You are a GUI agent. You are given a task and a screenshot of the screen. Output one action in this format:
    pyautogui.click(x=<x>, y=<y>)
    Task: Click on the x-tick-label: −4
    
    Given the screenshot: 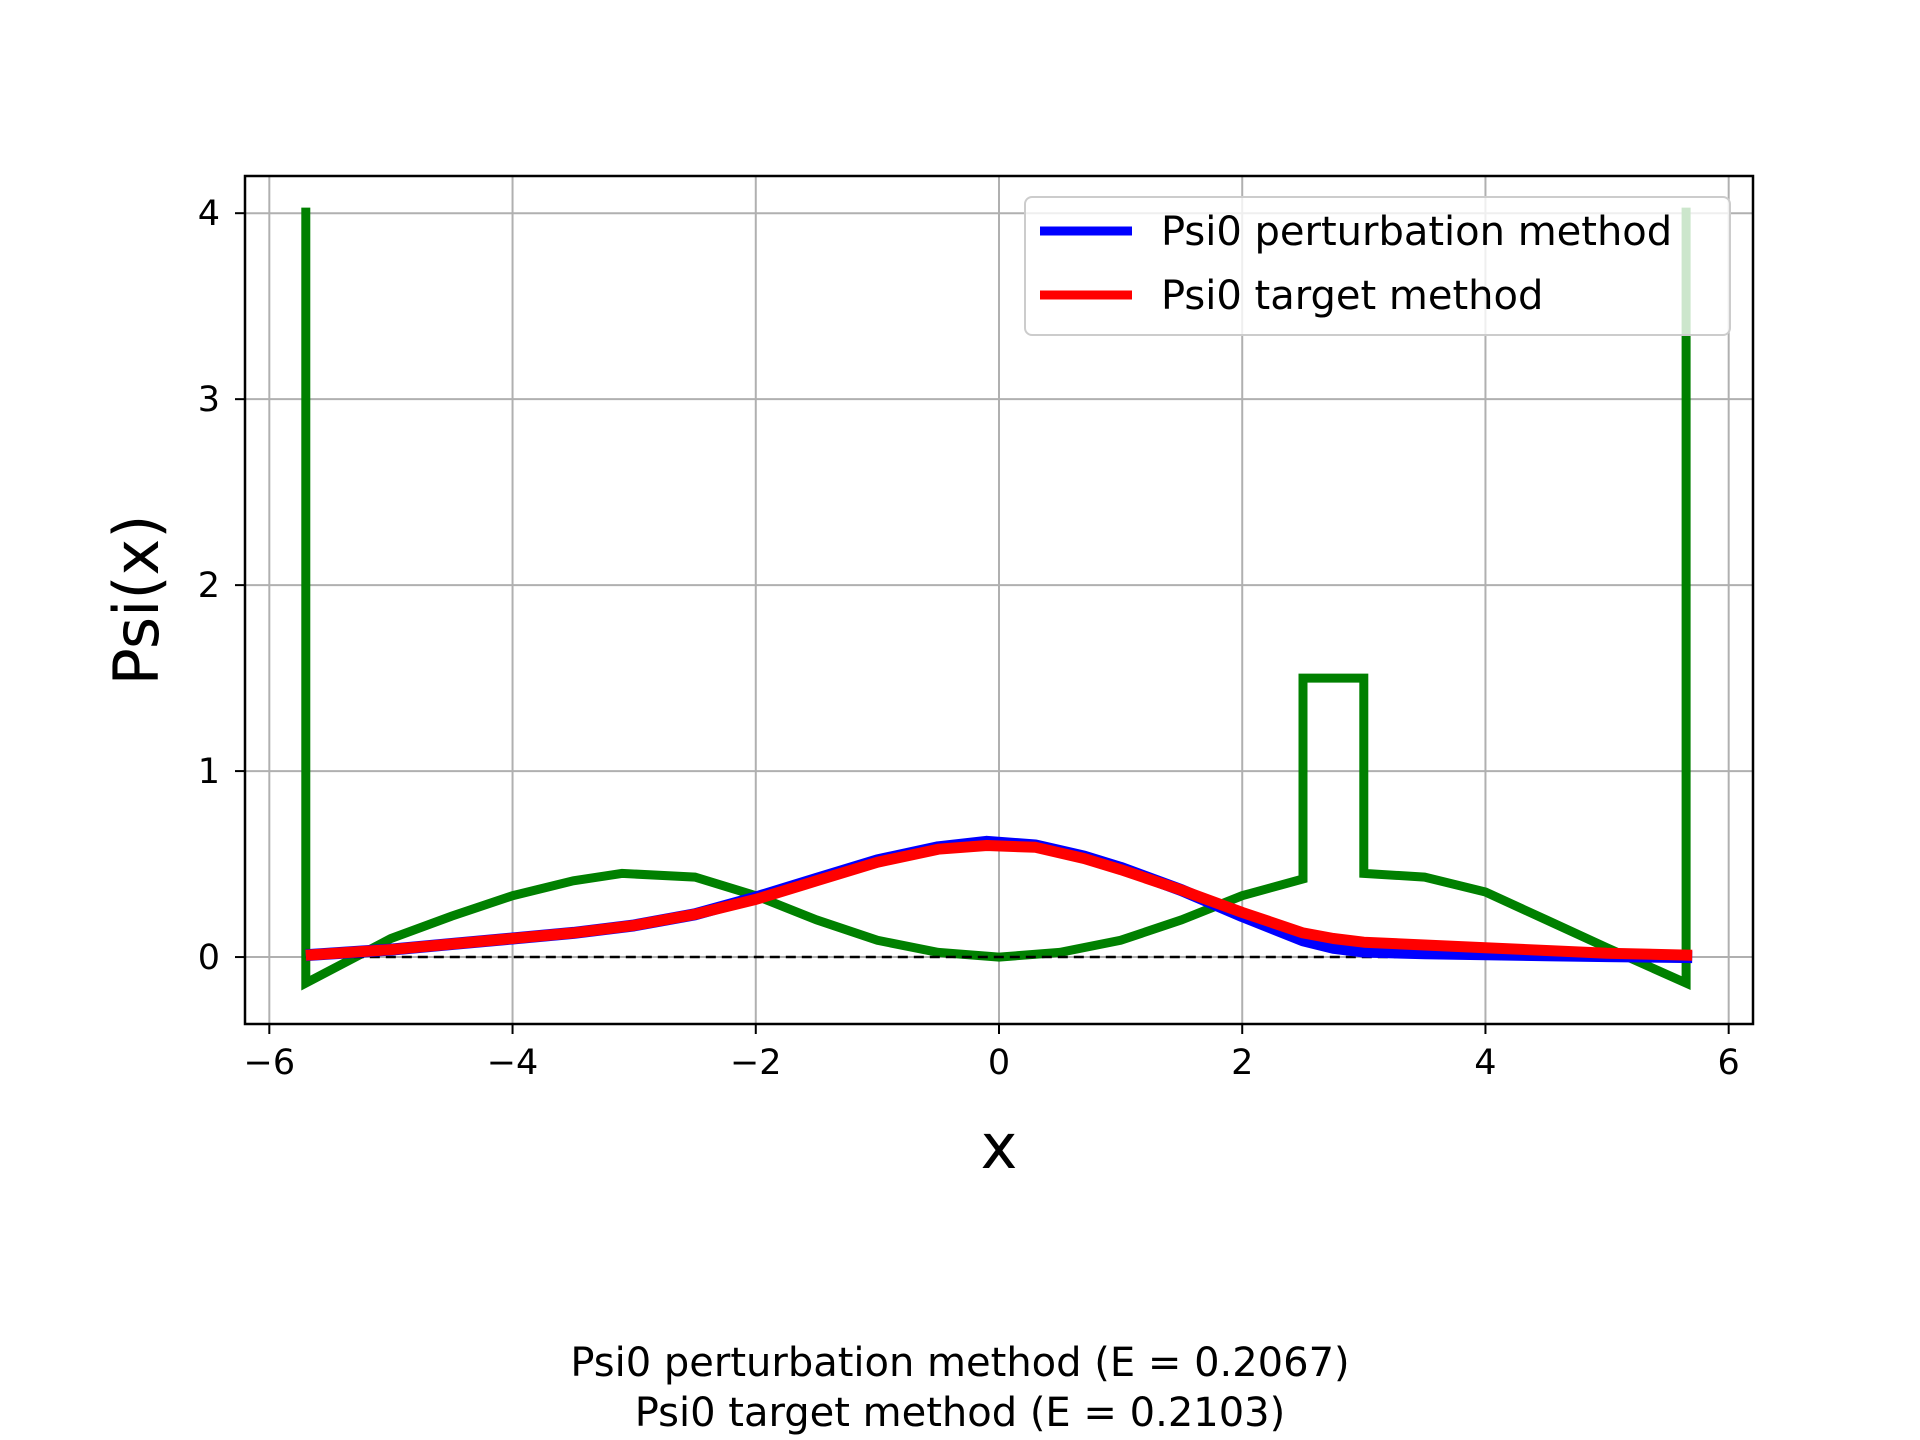 What is the action you would take?
    pyautogui.click(x=513, y=1063)
    